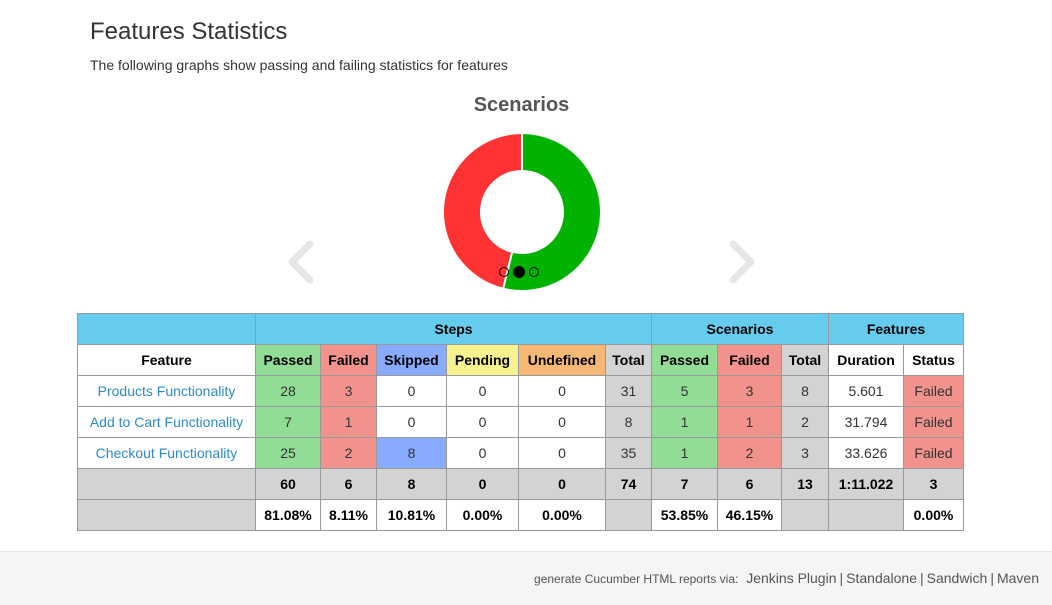 The image size is (1052, 605). What do you see at coordinates (288, 422) in the screenshot?
I see `steps-passed-cell: 7` at bounding box center [288, 422].